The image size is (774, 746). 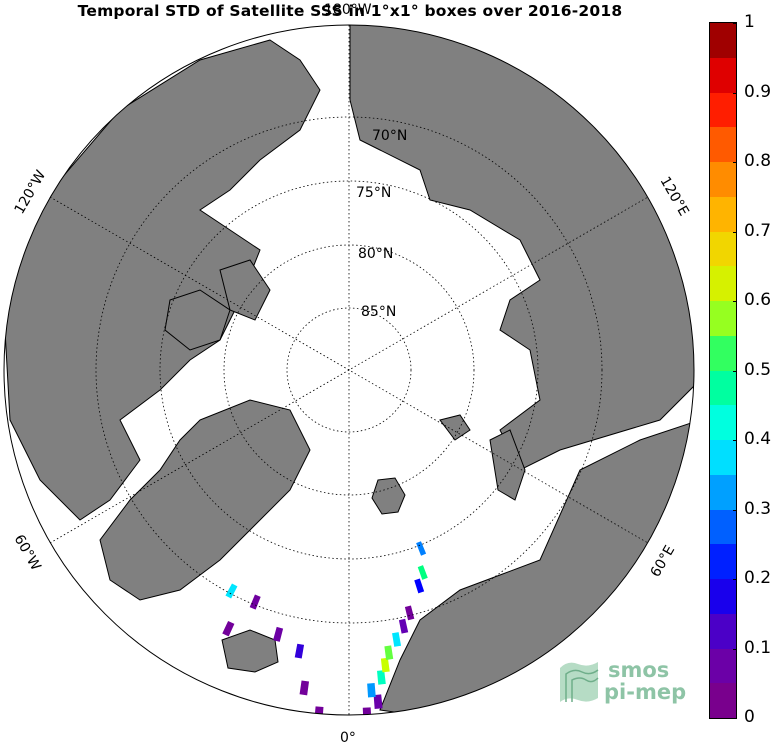 What do you see at coordinates (373, 193) in the screenshot?
I see `lat-label-75n: 75°N` at bounding box center [373, 193].